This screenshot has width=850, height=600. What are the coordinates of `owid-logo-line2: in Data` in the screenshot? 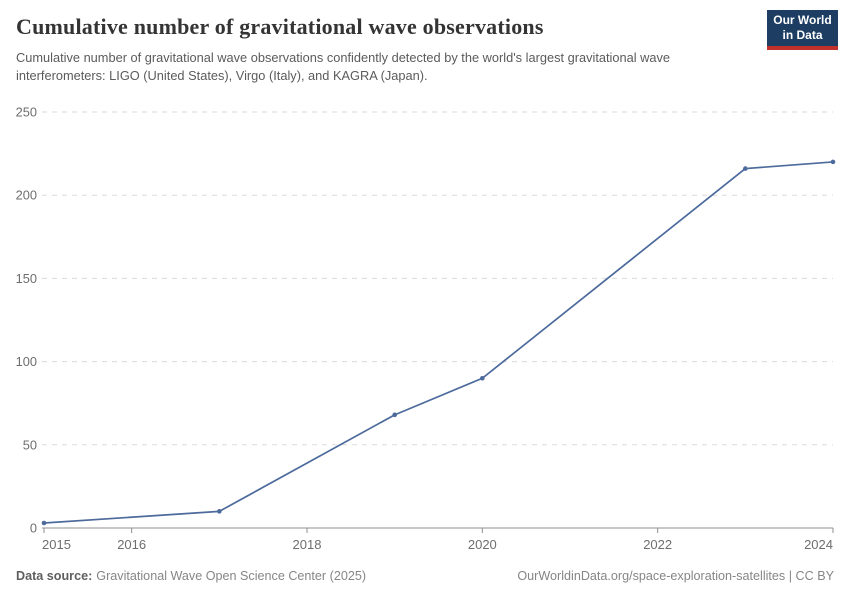 It's located at (802, 35).